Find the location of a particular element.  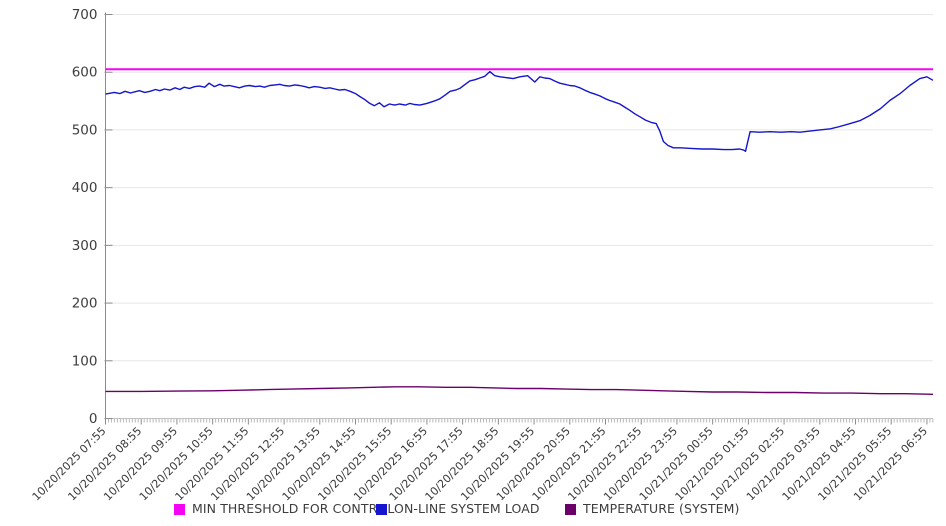

legend-label-temperature: TEMPERATURE (SYSTEM) is located at coordinates (661, 508).